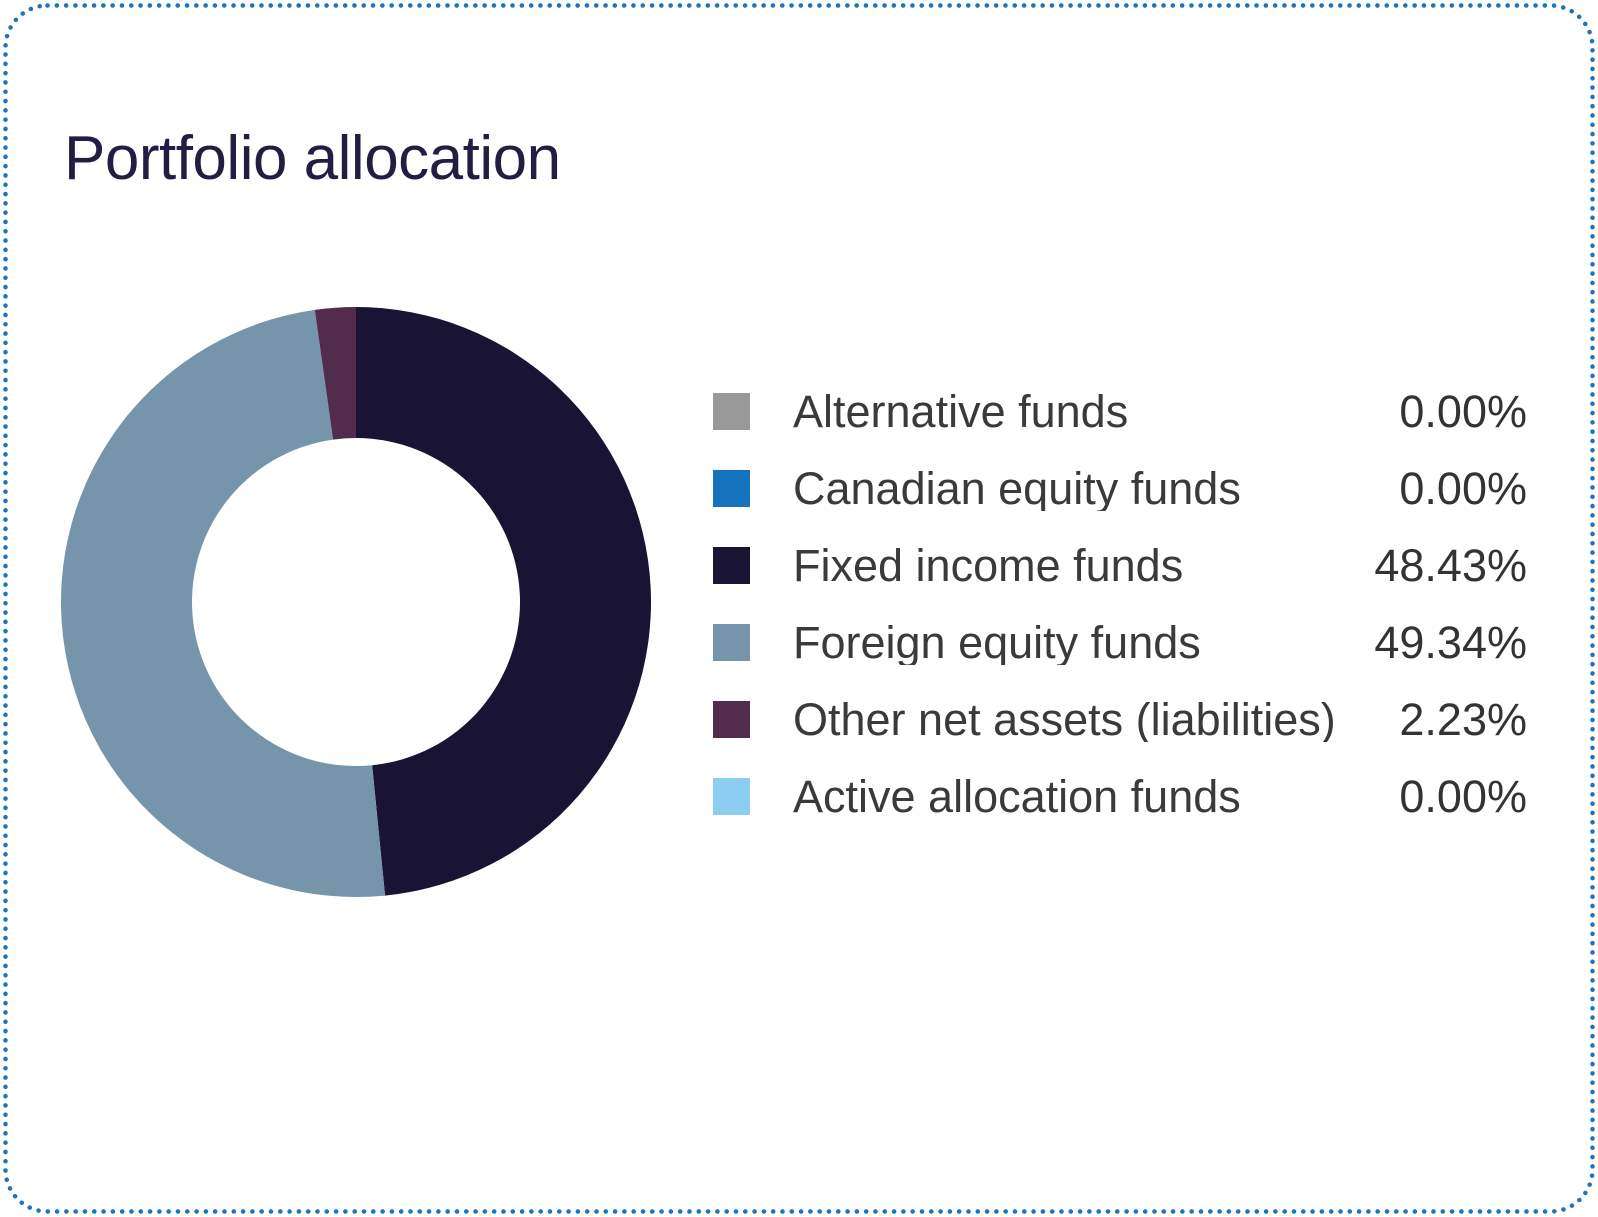 The width and height of the screenshot is (1598, 1217). Describe the element at coordinates (503, 601) in the screenshot. I see `donut-segment-fixed-income-funds` at that location.